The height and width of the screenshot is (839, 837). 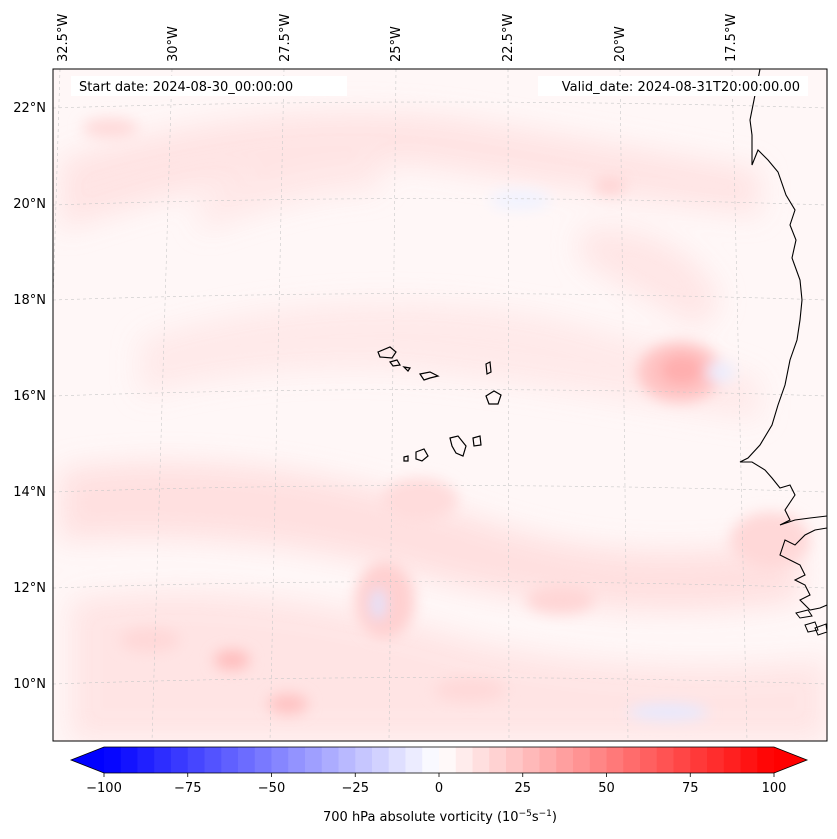 I want to click on meridian-20w, so click(x=624, y=405).